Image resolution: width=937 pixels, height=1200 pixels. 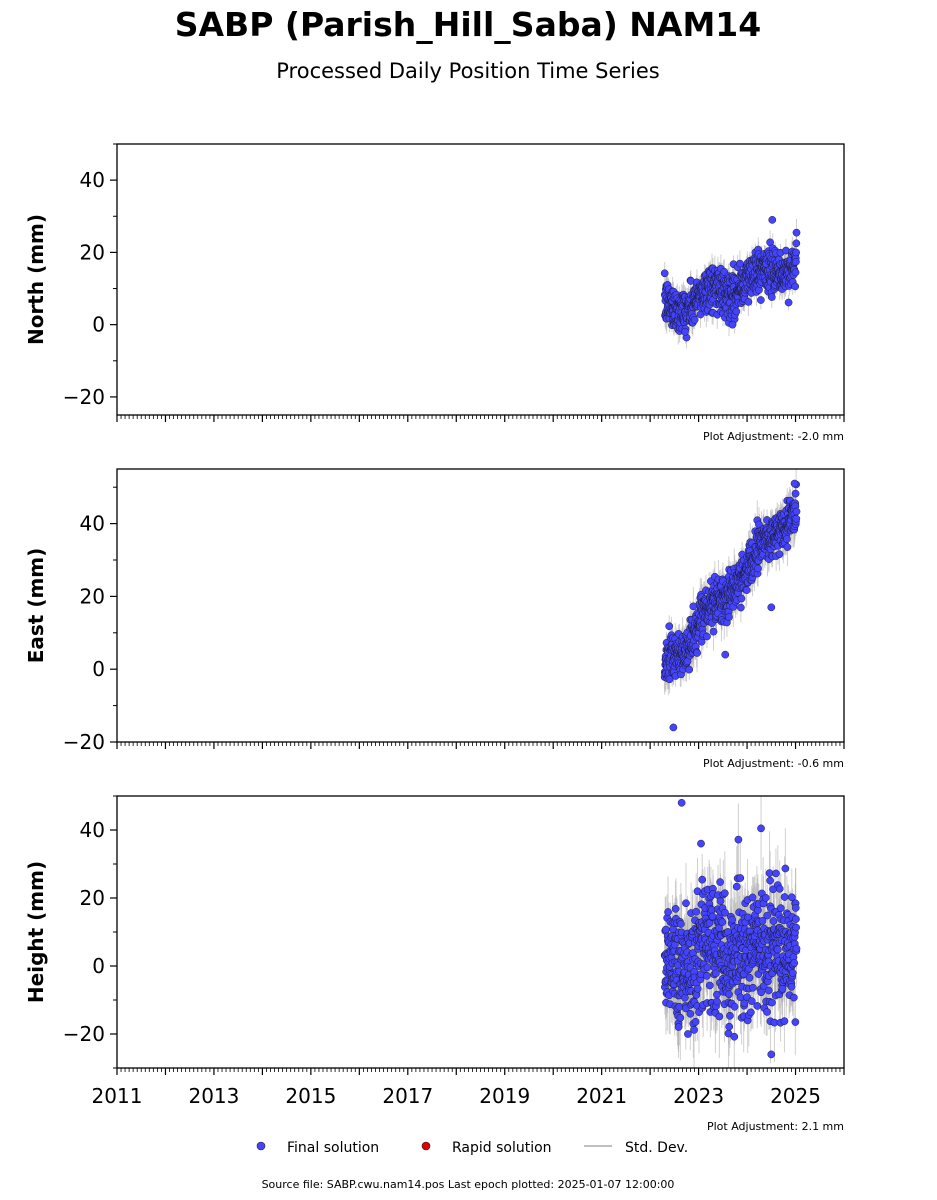 I want to click on x-tick-label: 2011, so click(x=117, y=1096).